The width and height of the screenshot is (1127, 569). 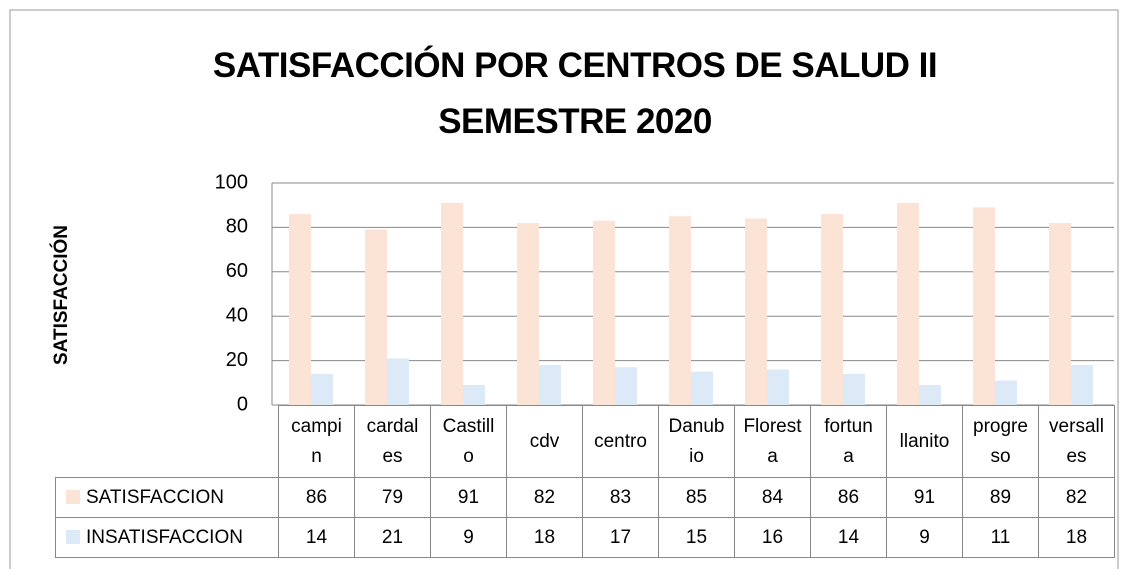 What do you see at coordinates (620, 497) in the screenshot?
I see `data-label: 83` at bounding box center [620, 497].